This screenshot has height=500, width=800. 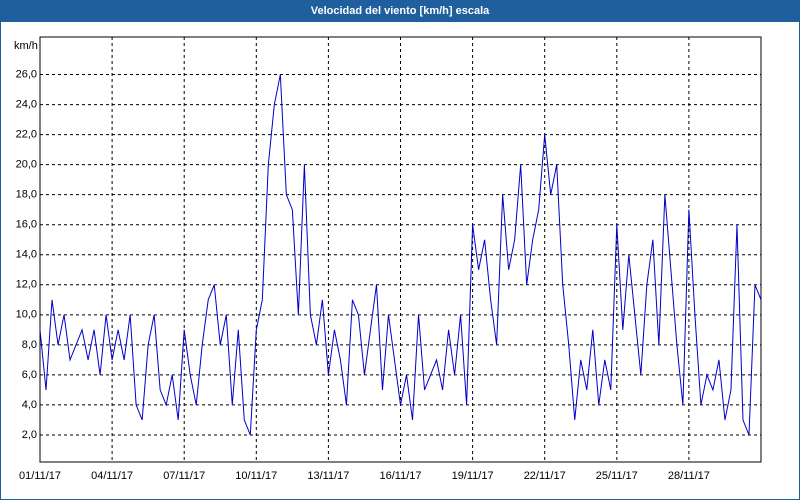 I want to click on y-tick-label: 22,0, so click(x=26, y=135).